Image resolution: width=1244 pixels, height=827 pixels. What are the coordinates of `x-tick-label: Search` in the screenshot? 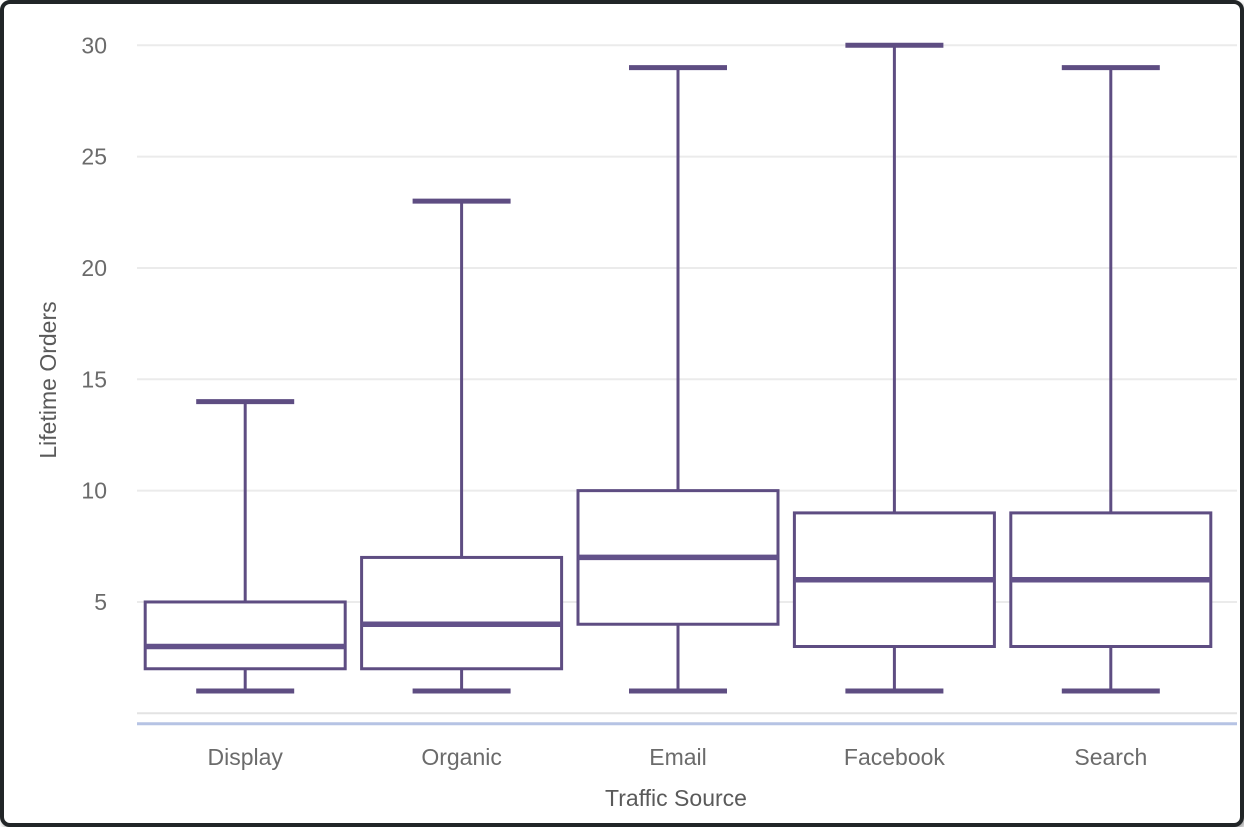 It's located at (1110, 757).